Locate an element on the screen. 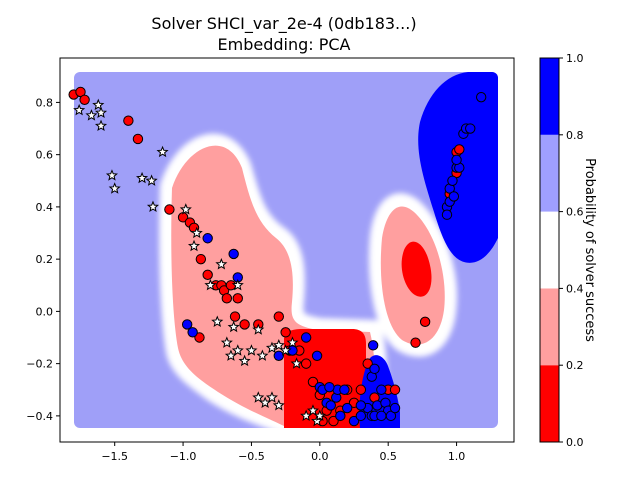 Image resolution: width=640 pixels, height=484 pixels. y-tick-label: 0.8 is located at coordinates (45, 102).